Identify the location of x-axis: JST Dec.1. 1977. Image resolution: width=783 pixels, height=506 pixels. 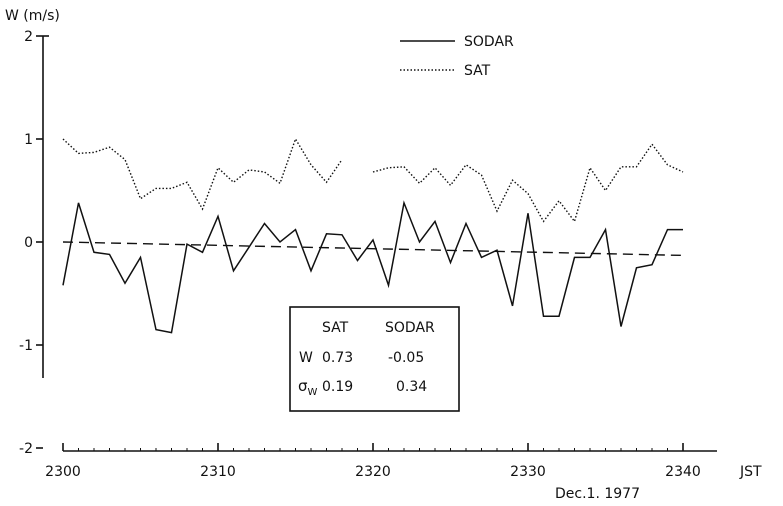
(412, 476).